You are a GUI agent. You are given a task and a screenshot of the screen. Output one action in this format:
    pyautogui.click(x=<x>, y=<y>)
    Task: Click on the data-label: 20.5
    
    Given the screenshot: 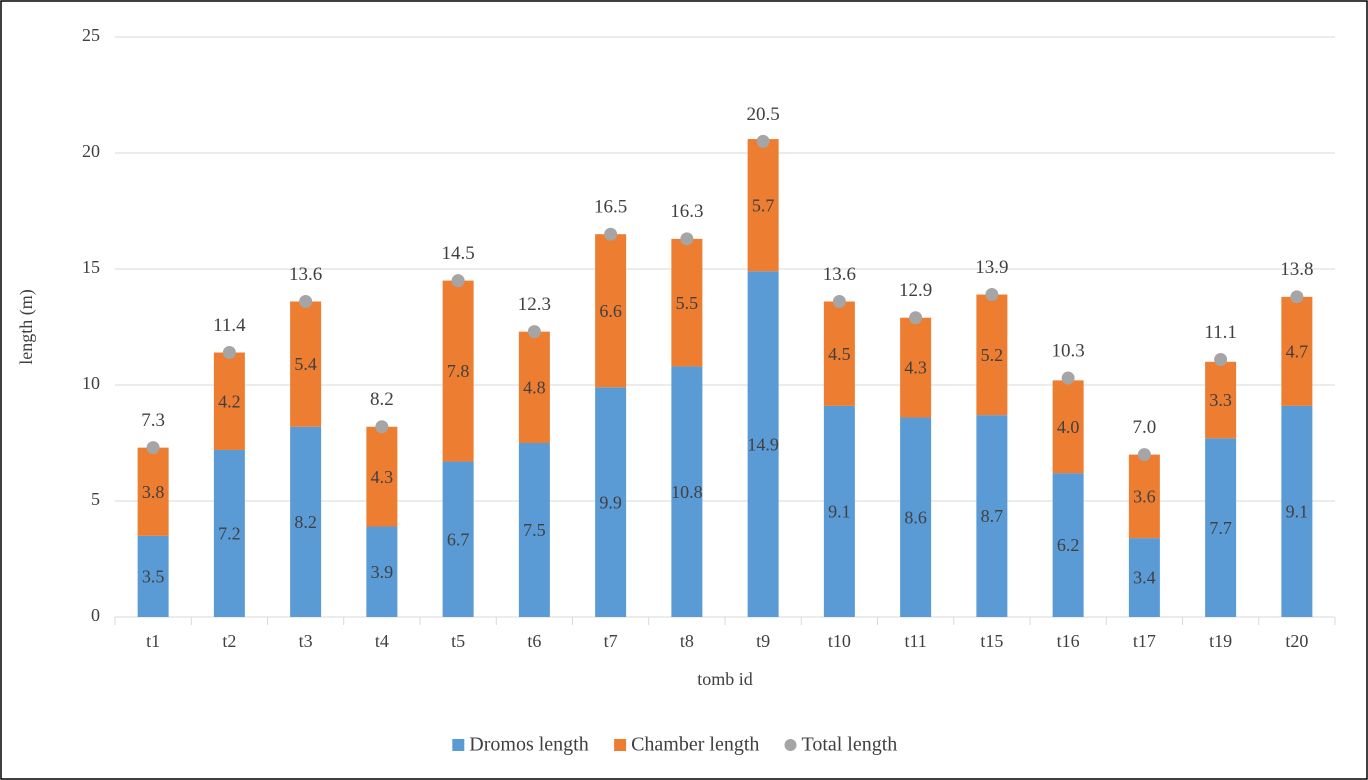 What is the action you would take?
    pyautogui.click(x=763, y=114)
    